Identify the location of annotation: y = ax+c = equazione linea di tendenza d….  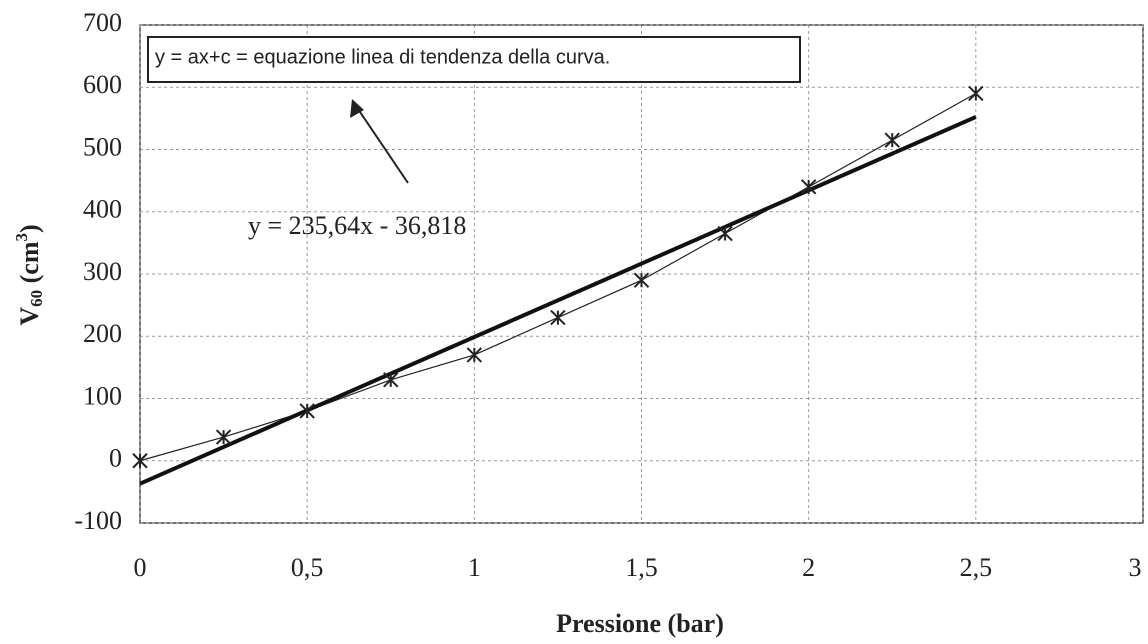
(382, 57).